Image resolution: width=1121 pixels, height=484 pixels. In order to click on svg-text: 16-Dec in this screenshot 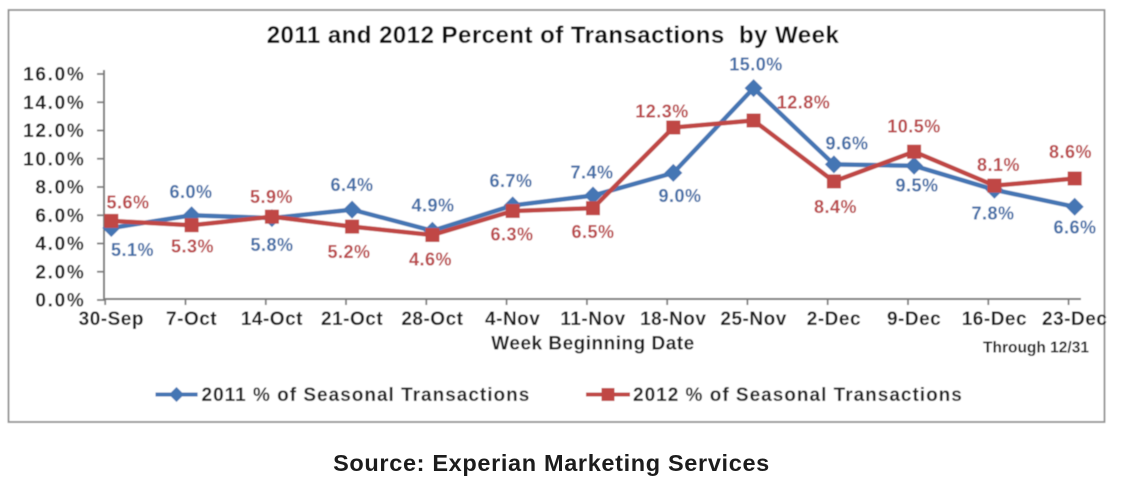, I will do `click(994, 319)`.